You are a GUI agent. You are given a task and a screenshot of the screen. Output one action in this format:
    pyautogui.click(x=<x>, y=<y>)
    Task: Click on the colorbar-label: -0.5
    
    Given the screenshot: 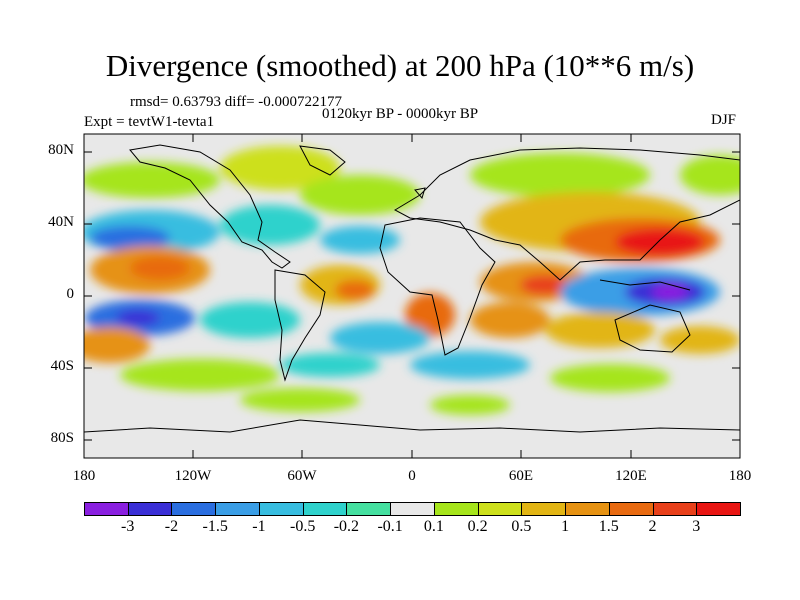 What is the action you would take?
    pyautogui.click(x=302, y=526)
    